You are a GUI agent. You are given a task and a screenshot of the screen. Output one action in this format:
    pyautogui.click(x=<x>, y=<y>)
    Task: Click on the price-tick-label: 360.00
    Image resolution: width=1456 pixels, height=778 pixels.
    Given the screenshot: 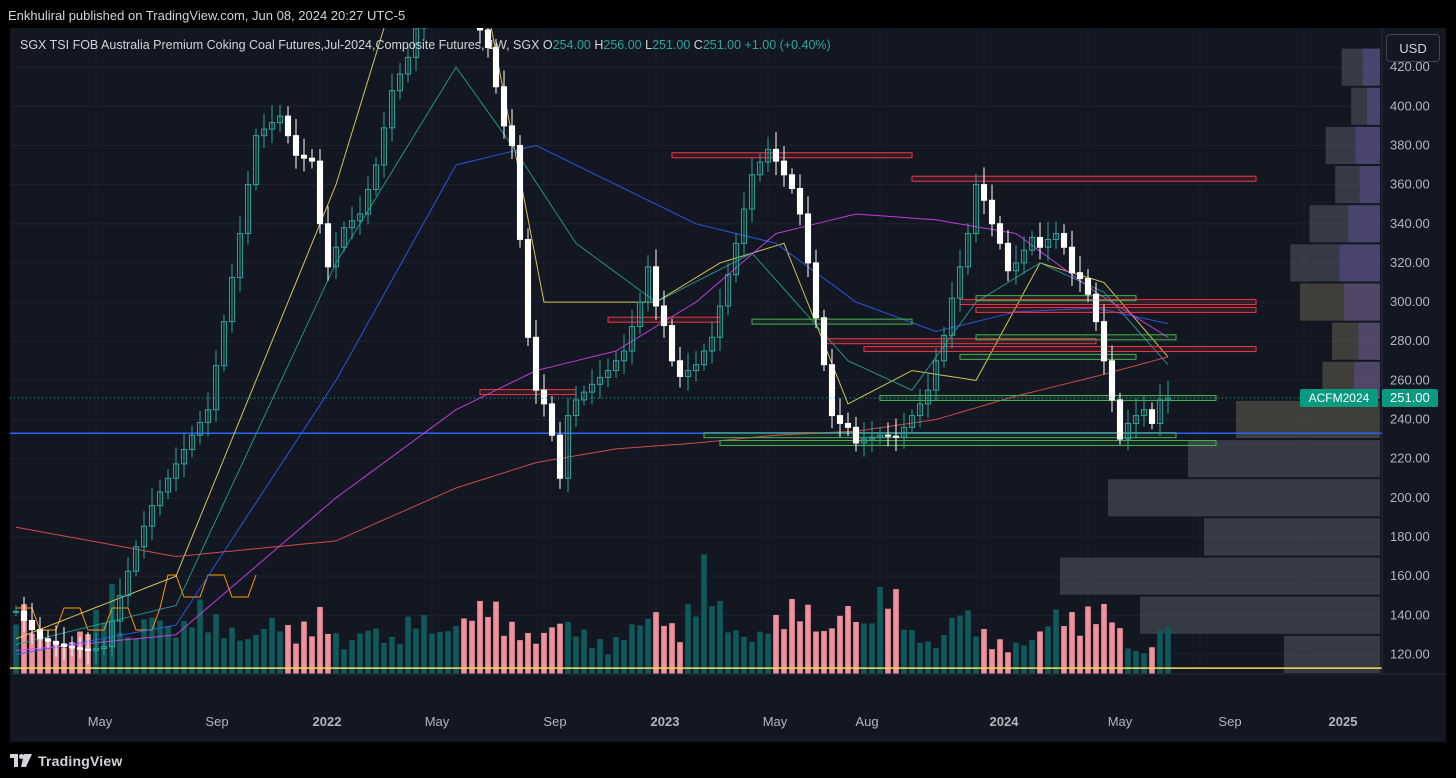 What is the action you would take?
    pyautogui.click(x=1410, y=184)
    